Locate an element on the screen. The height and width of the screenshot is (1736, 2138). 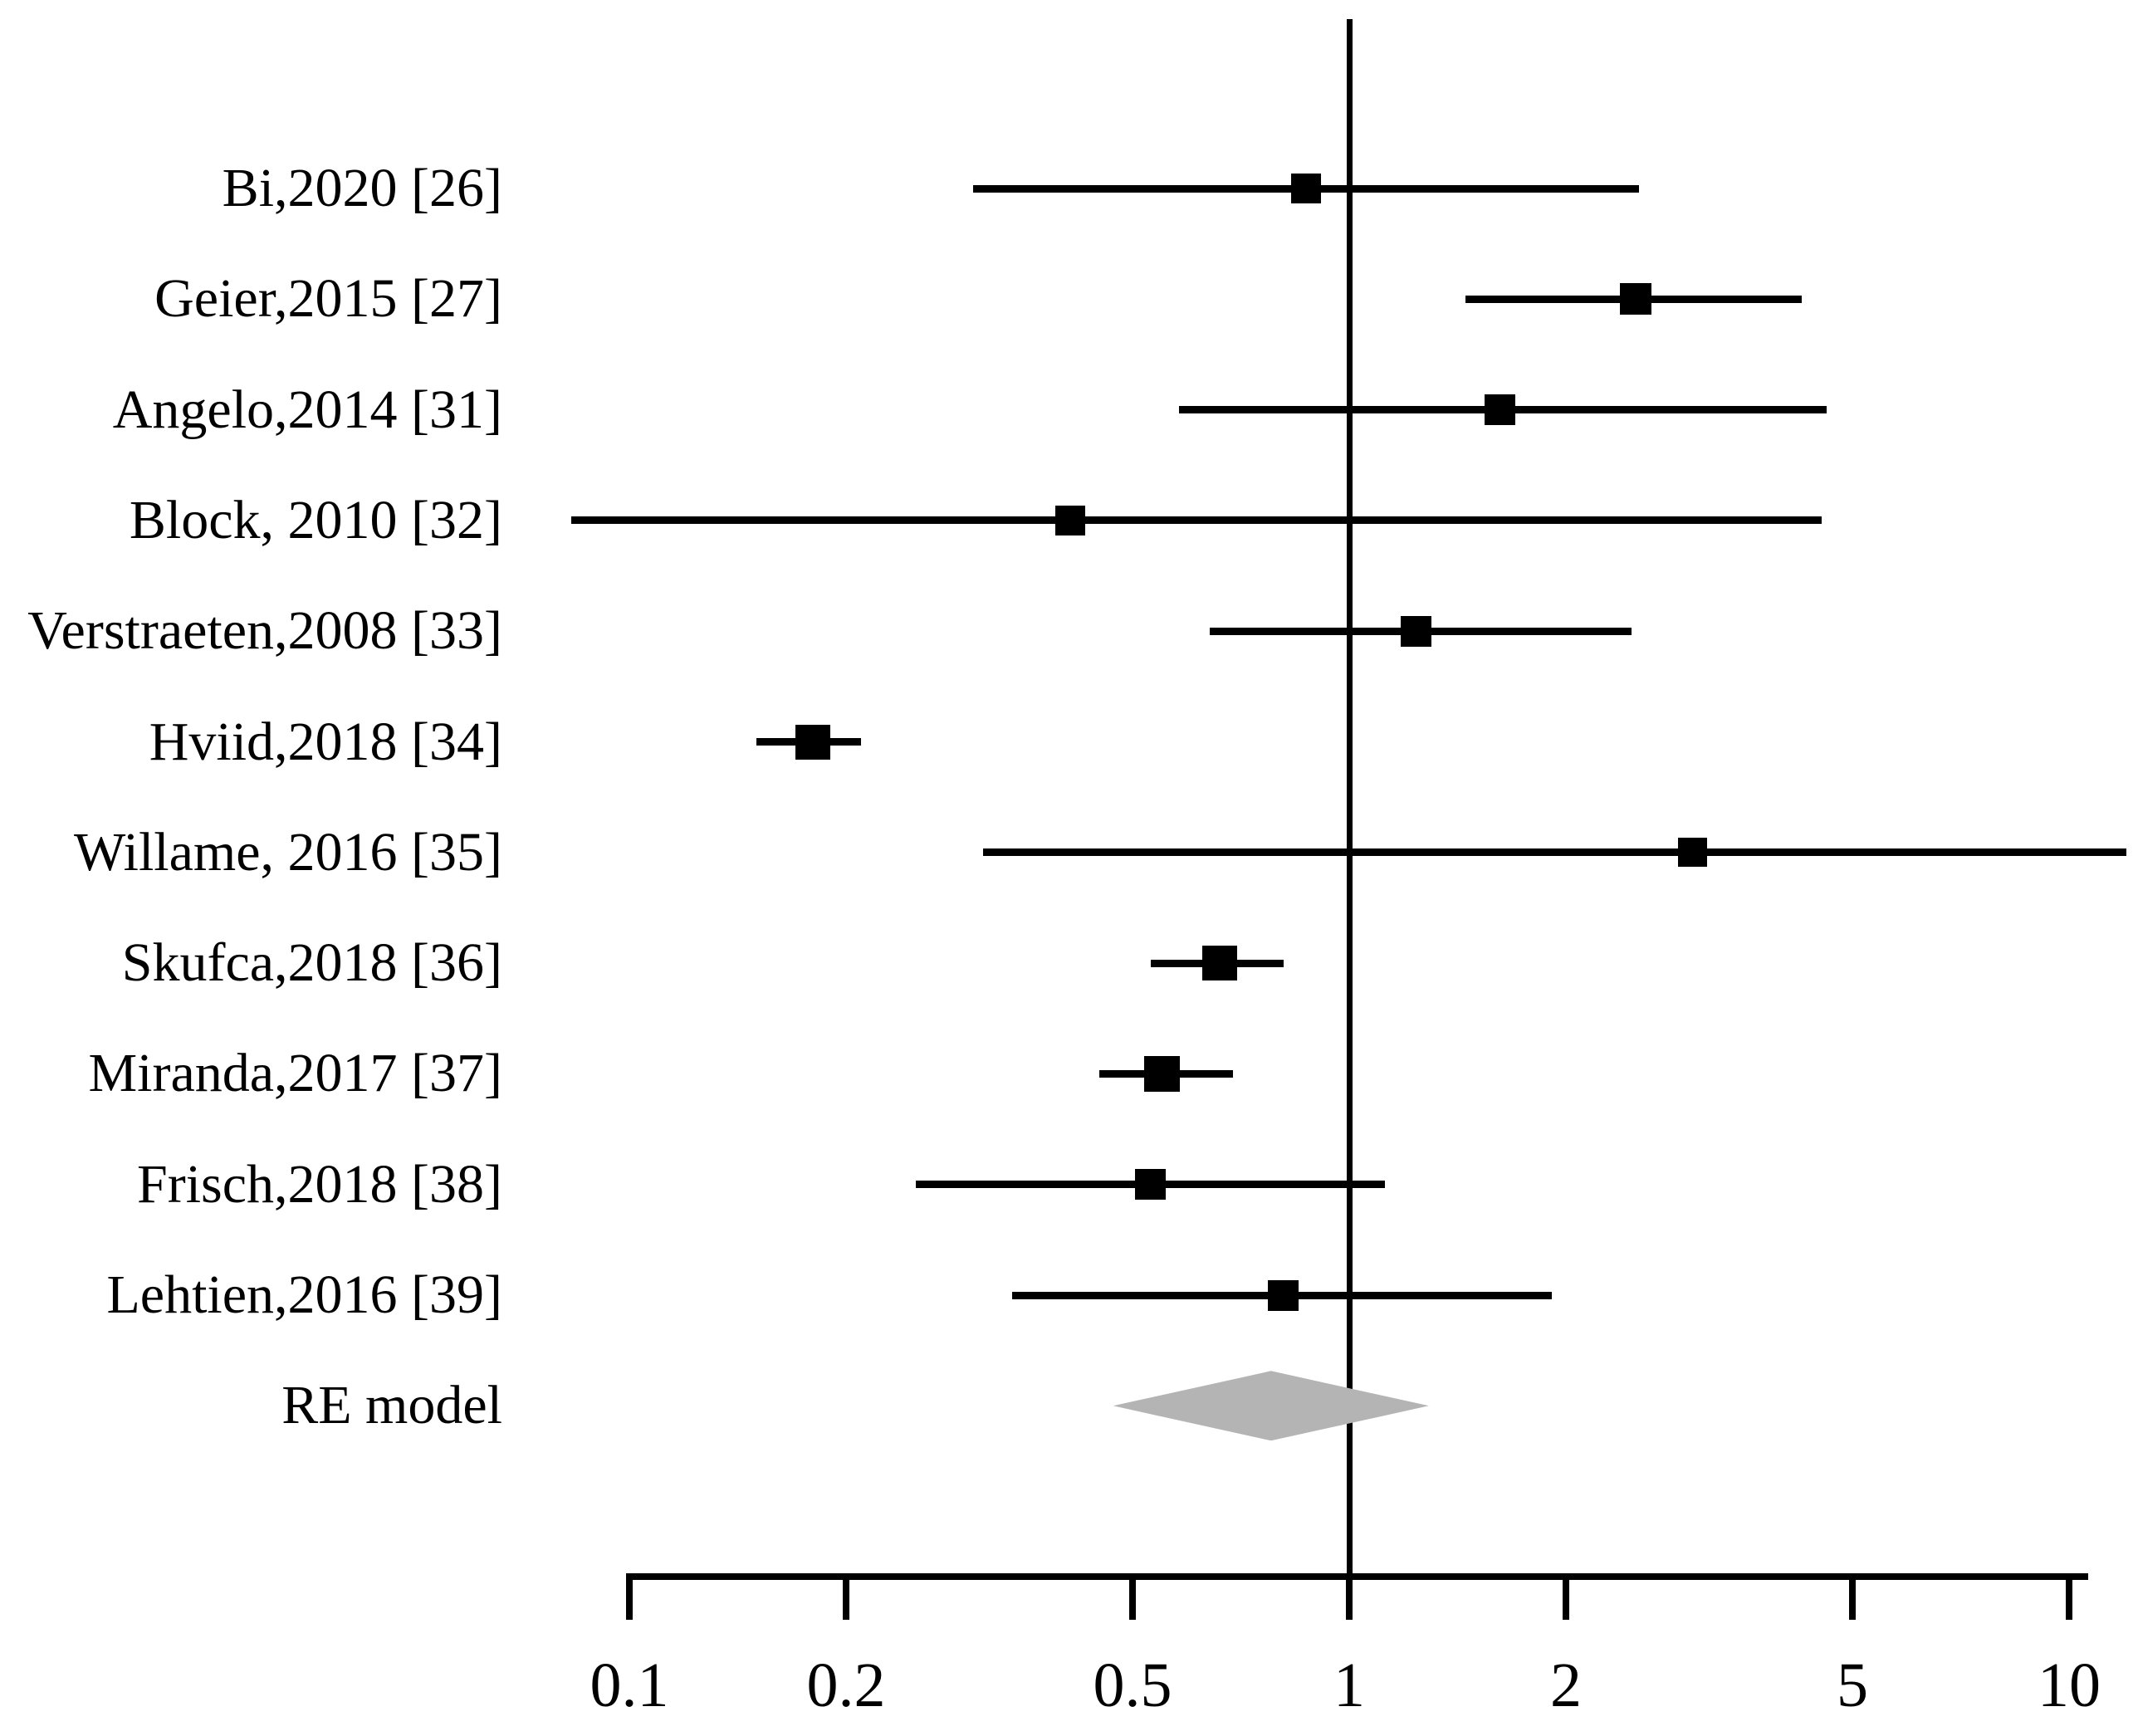
study-label: Hviid,2018 [34] is located at coordinates (325, 741).